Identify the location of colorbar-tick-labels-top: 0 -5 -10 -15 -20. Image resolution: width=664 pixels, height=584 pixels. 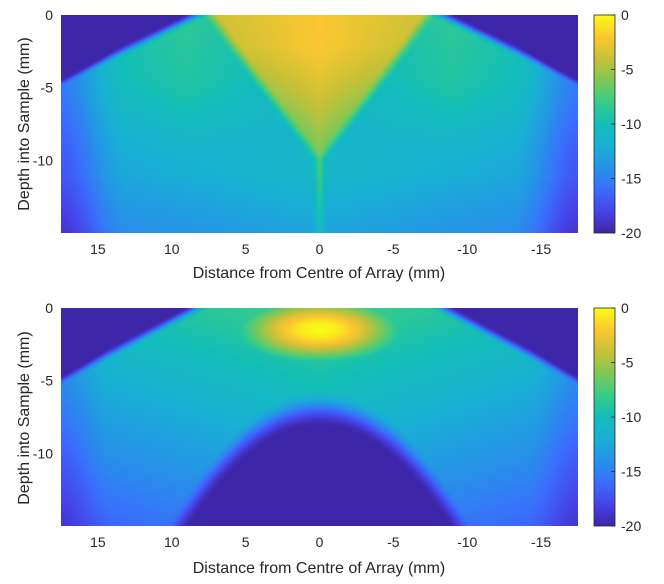
(626, 124).